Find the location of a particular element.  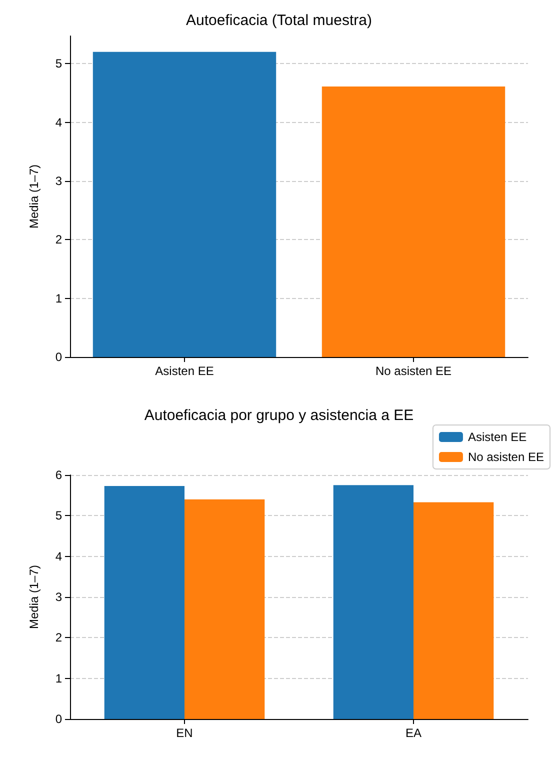

chart-title: Autoeficacia (Total muestra) is located at coordinates (279, 20).